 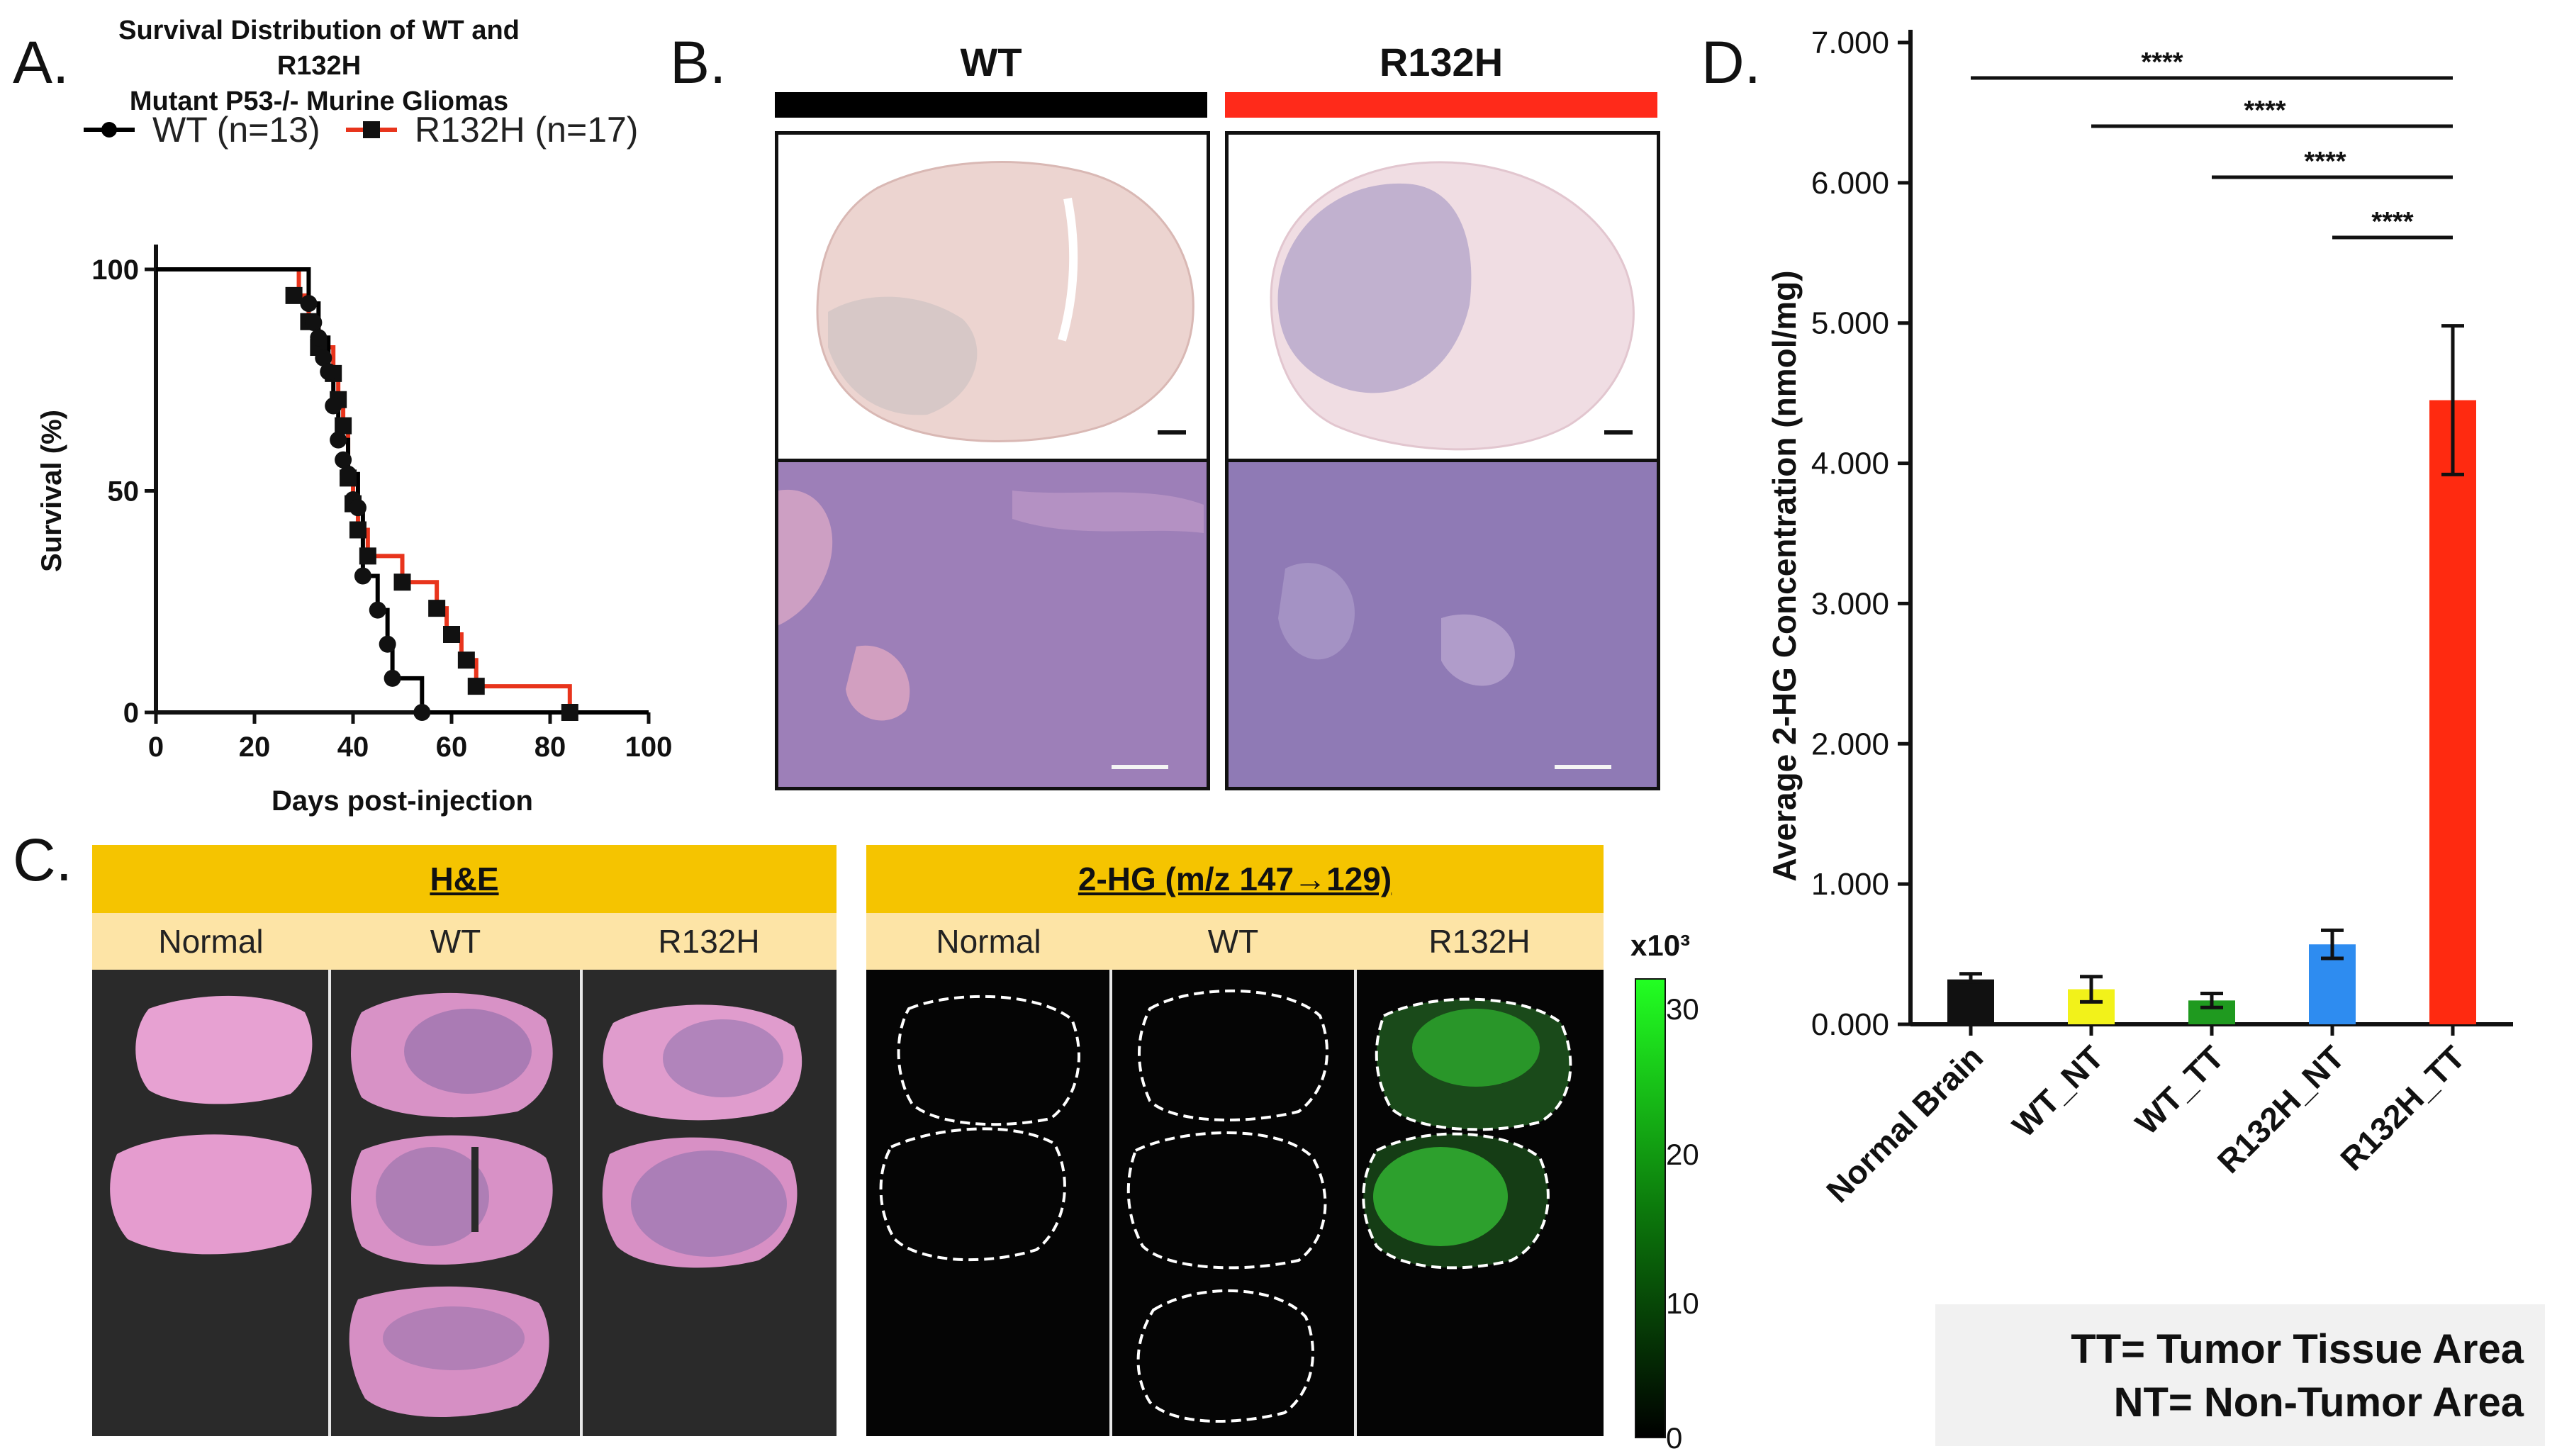 I want to click on survival-y-tick-label: 0, so click(x=131, y=713).